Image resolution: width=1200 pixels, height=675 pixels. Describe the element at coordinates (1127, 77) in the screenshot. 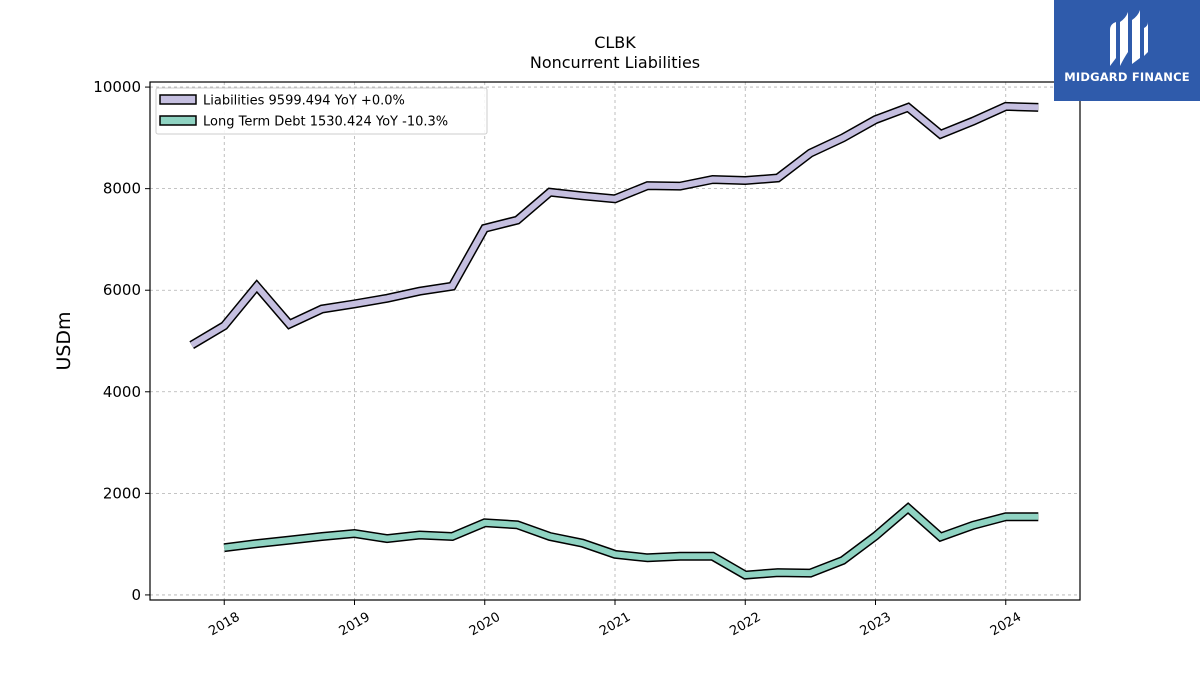

I see `brand-name: MIDGARD FINANCE` at that location.